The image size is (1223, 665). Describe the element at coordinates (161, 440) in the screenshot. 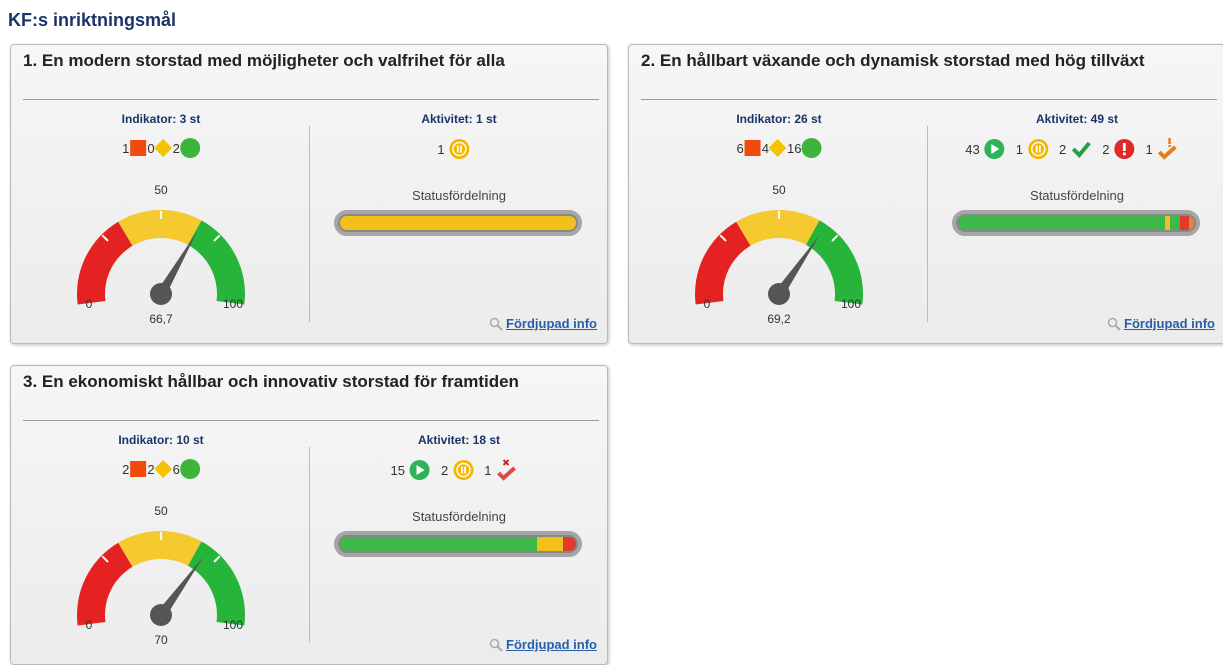

I see `indicator-label: Indikator: 10 st` at that location.